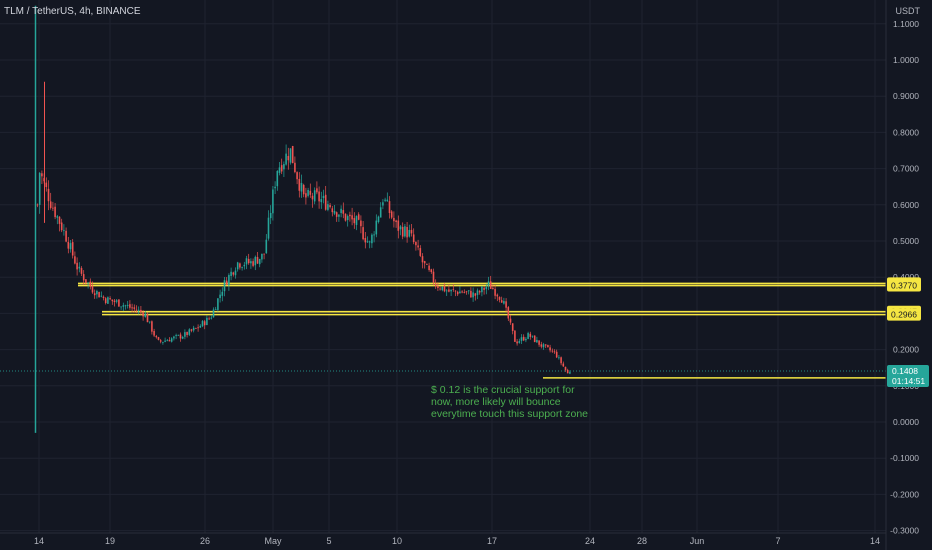  I want to click on time-axis-tick-label: 10, so click(397, 541).